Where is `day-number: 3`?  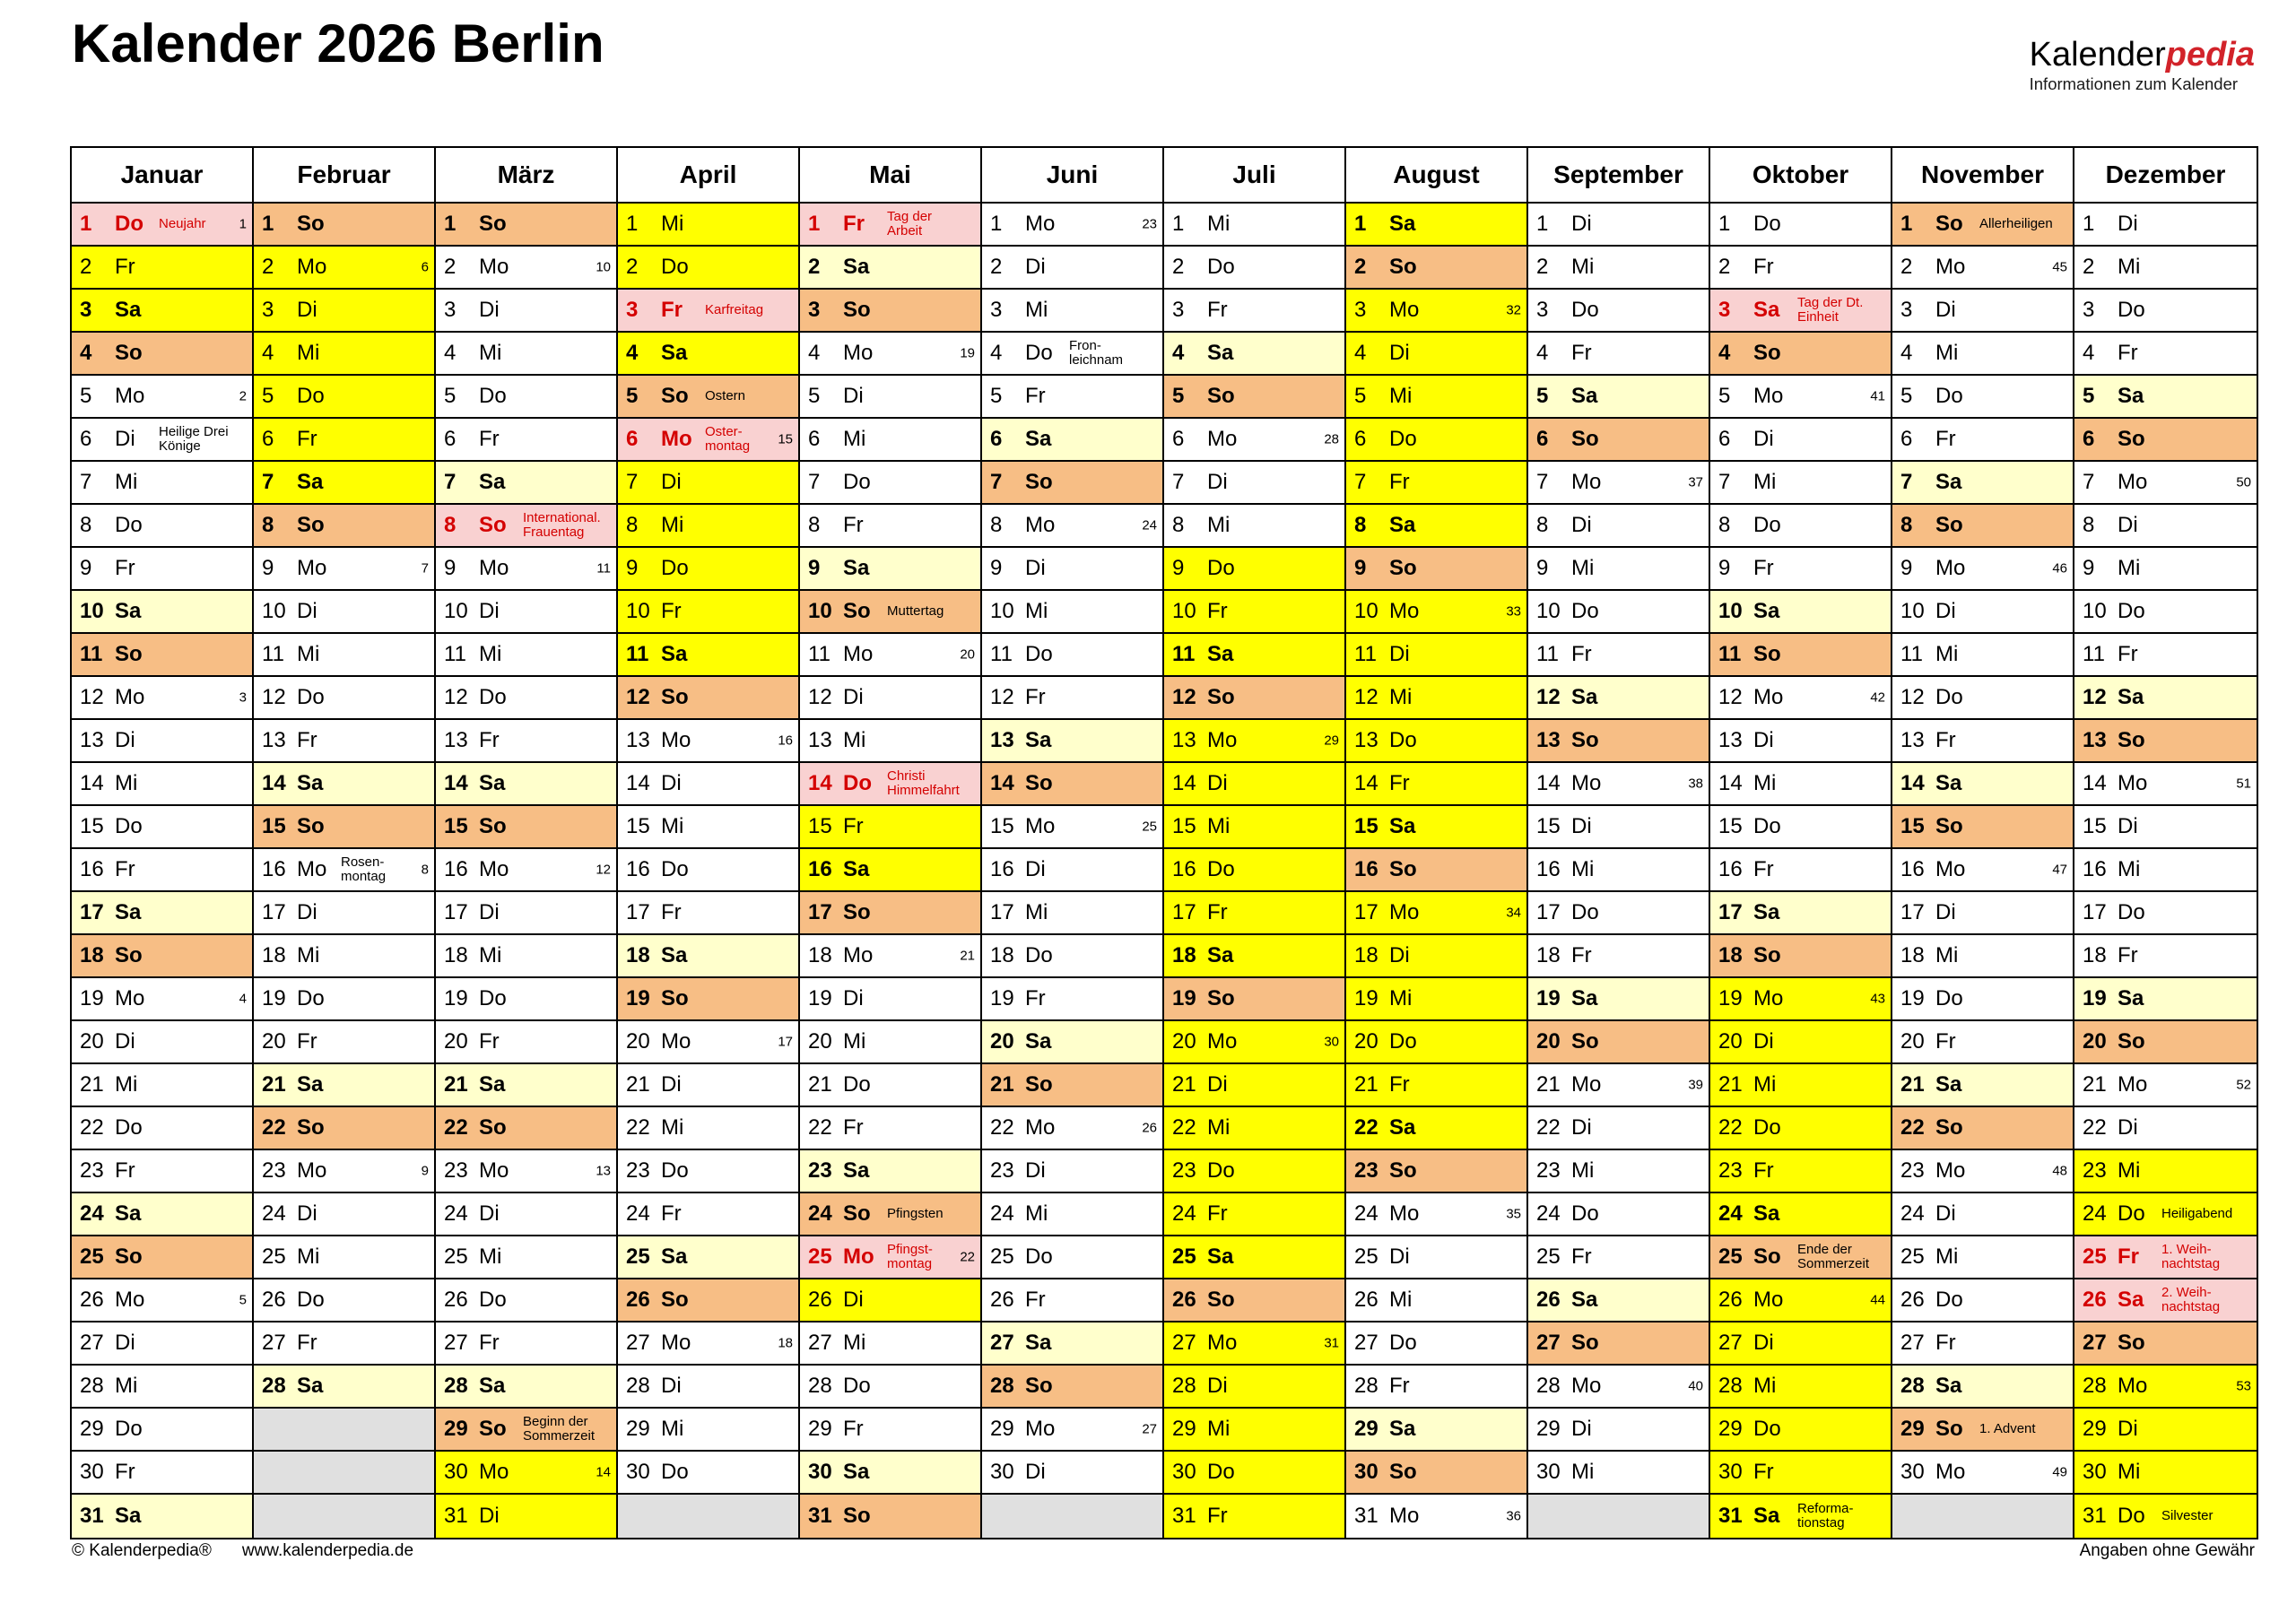 day-number: 3 is located at coordinates (1724, 310).